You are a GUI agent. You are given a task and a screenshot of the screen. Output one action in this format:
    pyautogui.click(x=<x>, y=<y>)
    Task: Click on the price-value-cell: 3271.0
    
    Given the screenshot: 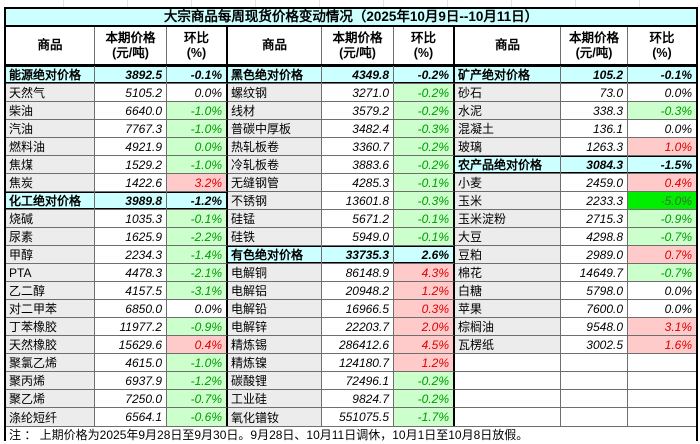 What is the action you would take?
    pyautogui.click(x=358, y=93)
    